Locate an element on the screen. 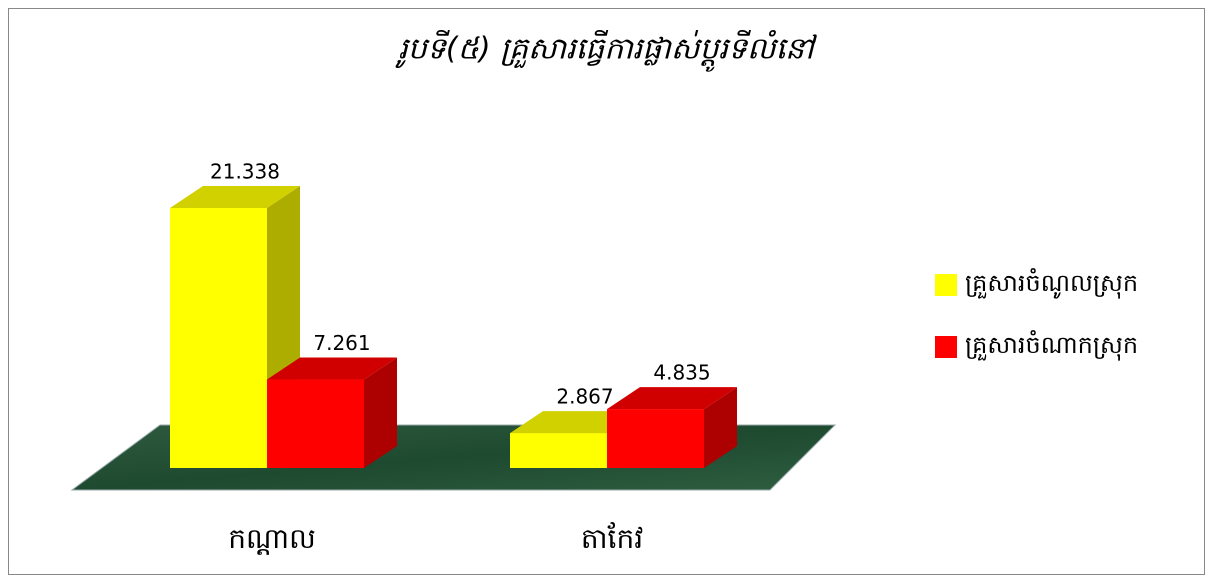 The width and height of the screenshot is (1213, 583). data-label: 4.835 is located at coordinates (681, 373).